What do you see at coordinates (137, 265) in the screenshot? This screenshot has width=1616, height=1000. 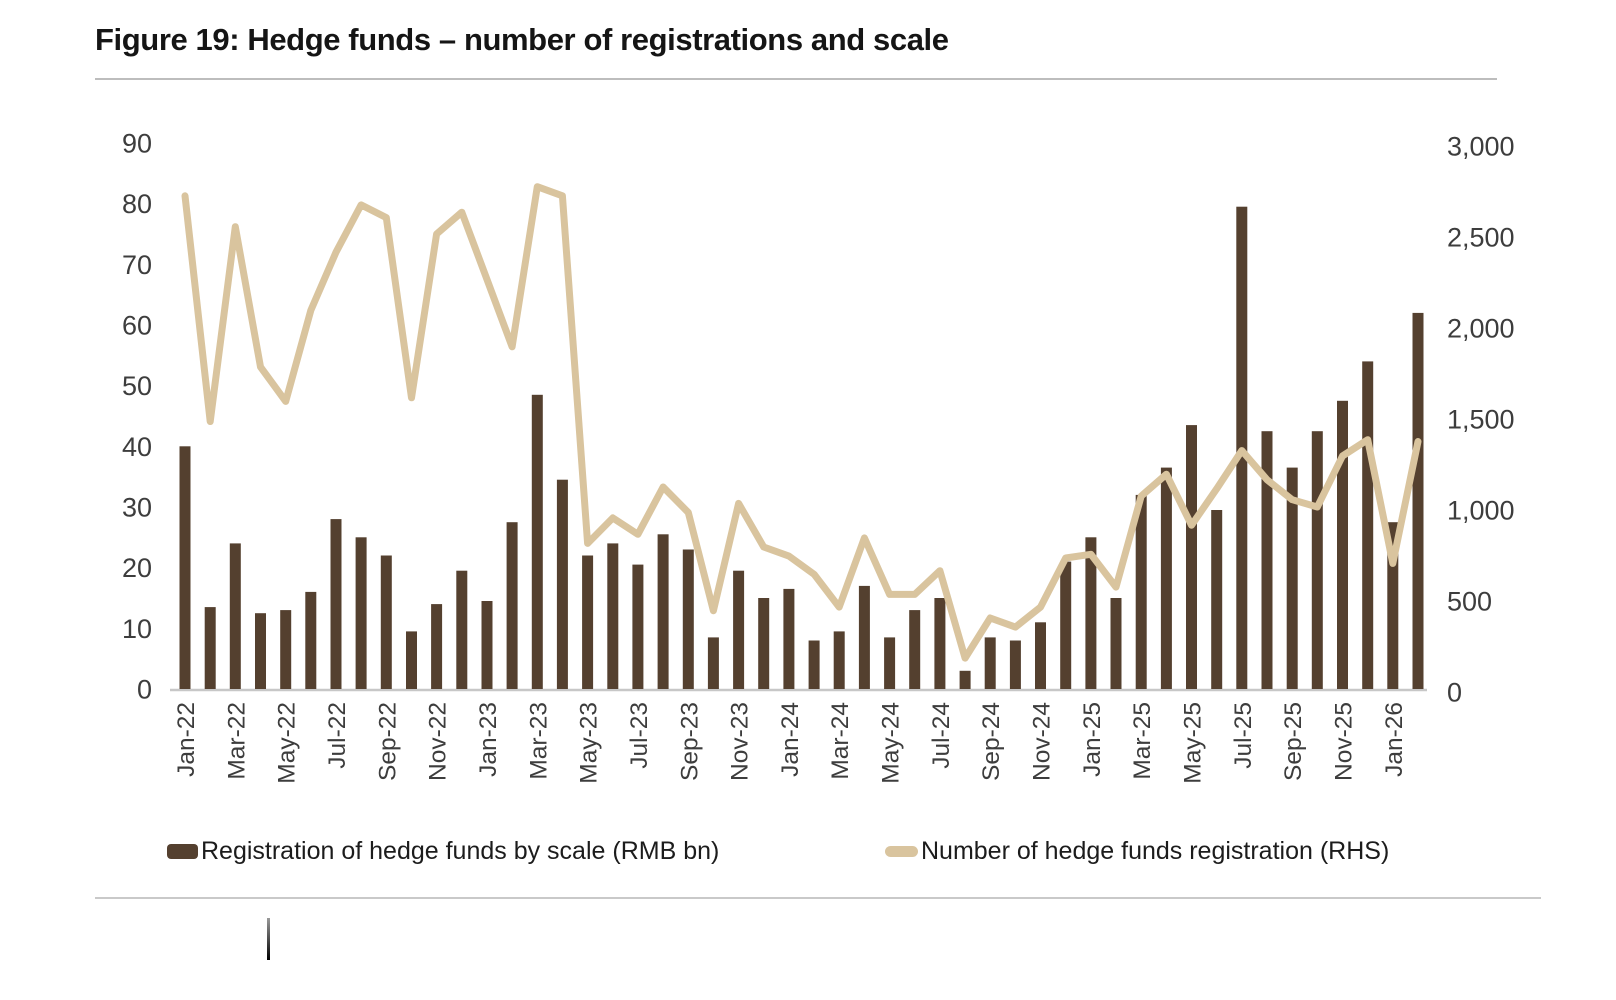 I see `left-axis-tick: 70` at bounding box center [137, 265].